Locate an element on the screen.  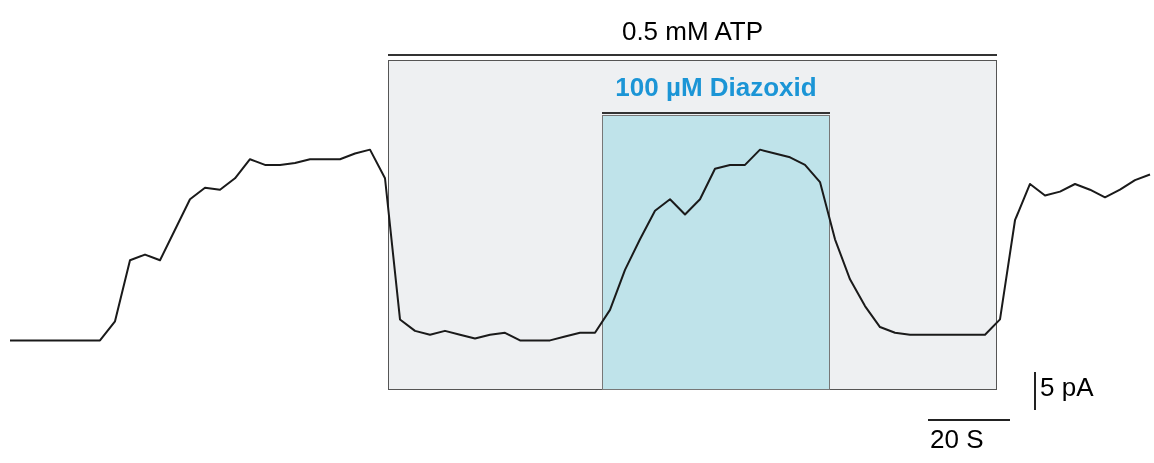
text: 20 S is located at coordinates (957, 439).